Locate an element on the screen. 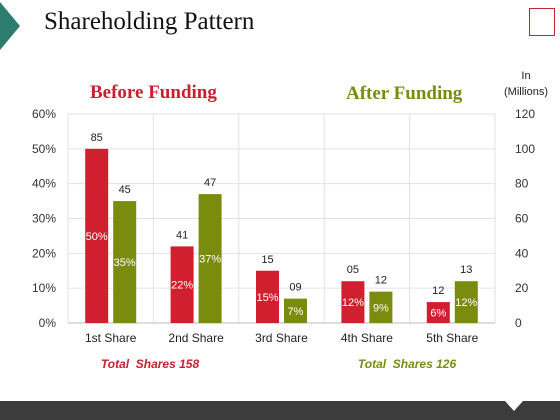 The height and width of the screenshot is (420, 560). y-right-tick-label: 120 is located at coordinates (525, 114).